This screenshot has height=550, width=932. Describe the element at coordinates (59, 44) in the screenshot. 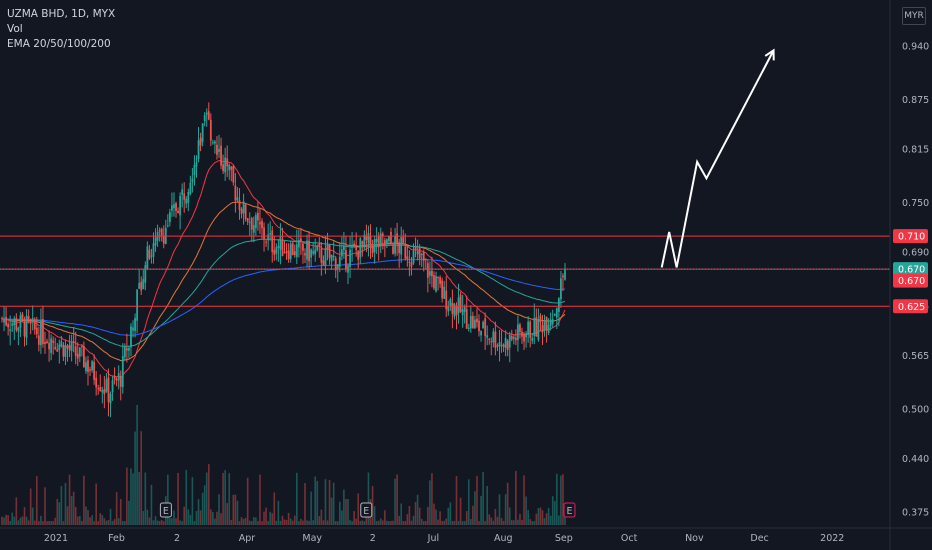

I see `ema-indicator-label: EMA 20/50/100/200` at that location.